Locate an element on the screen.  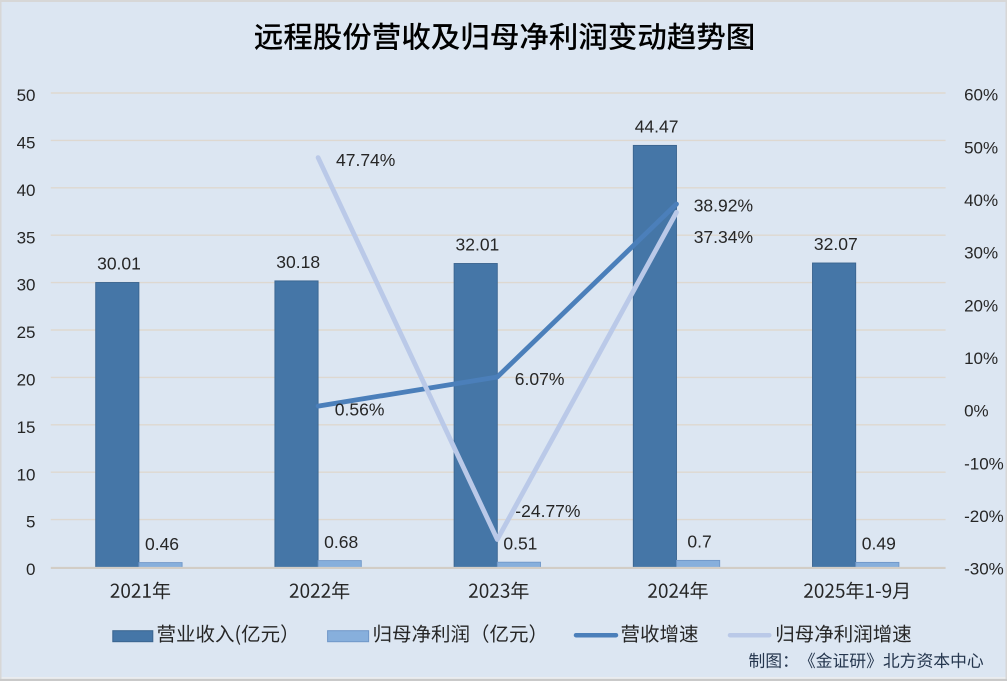
svg-text: 38.92% is located at coordinates (723, 206).